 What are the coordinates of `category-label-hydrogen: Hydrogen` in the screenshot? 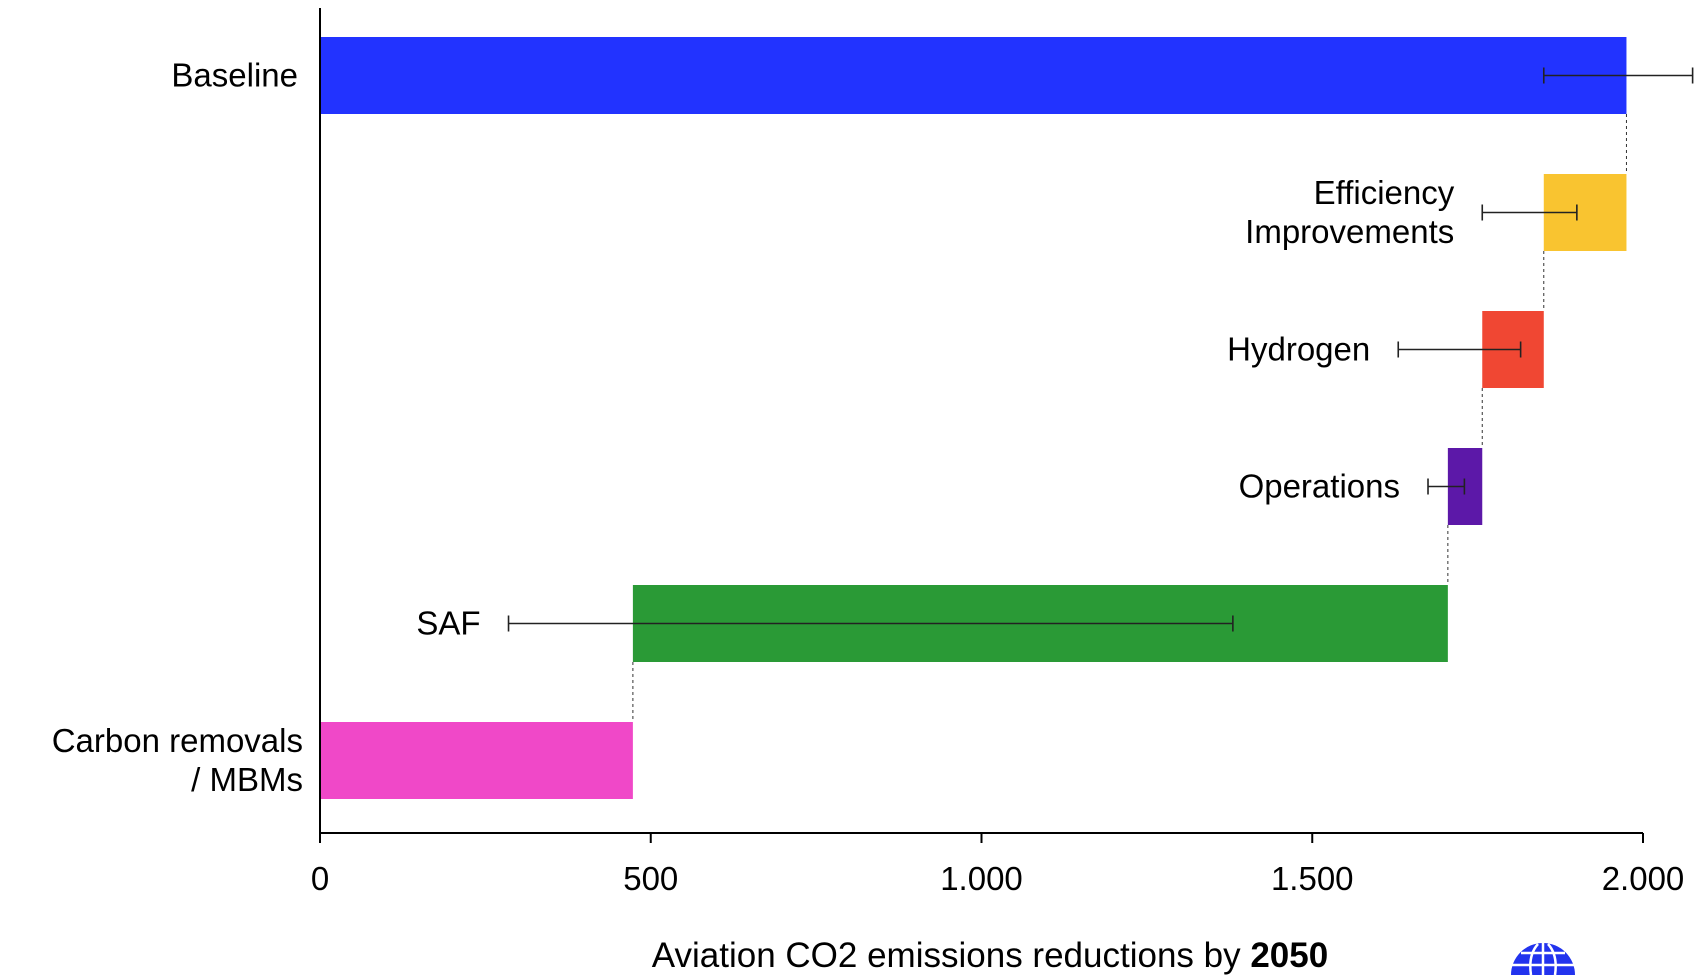 It's located at (1298, 349).